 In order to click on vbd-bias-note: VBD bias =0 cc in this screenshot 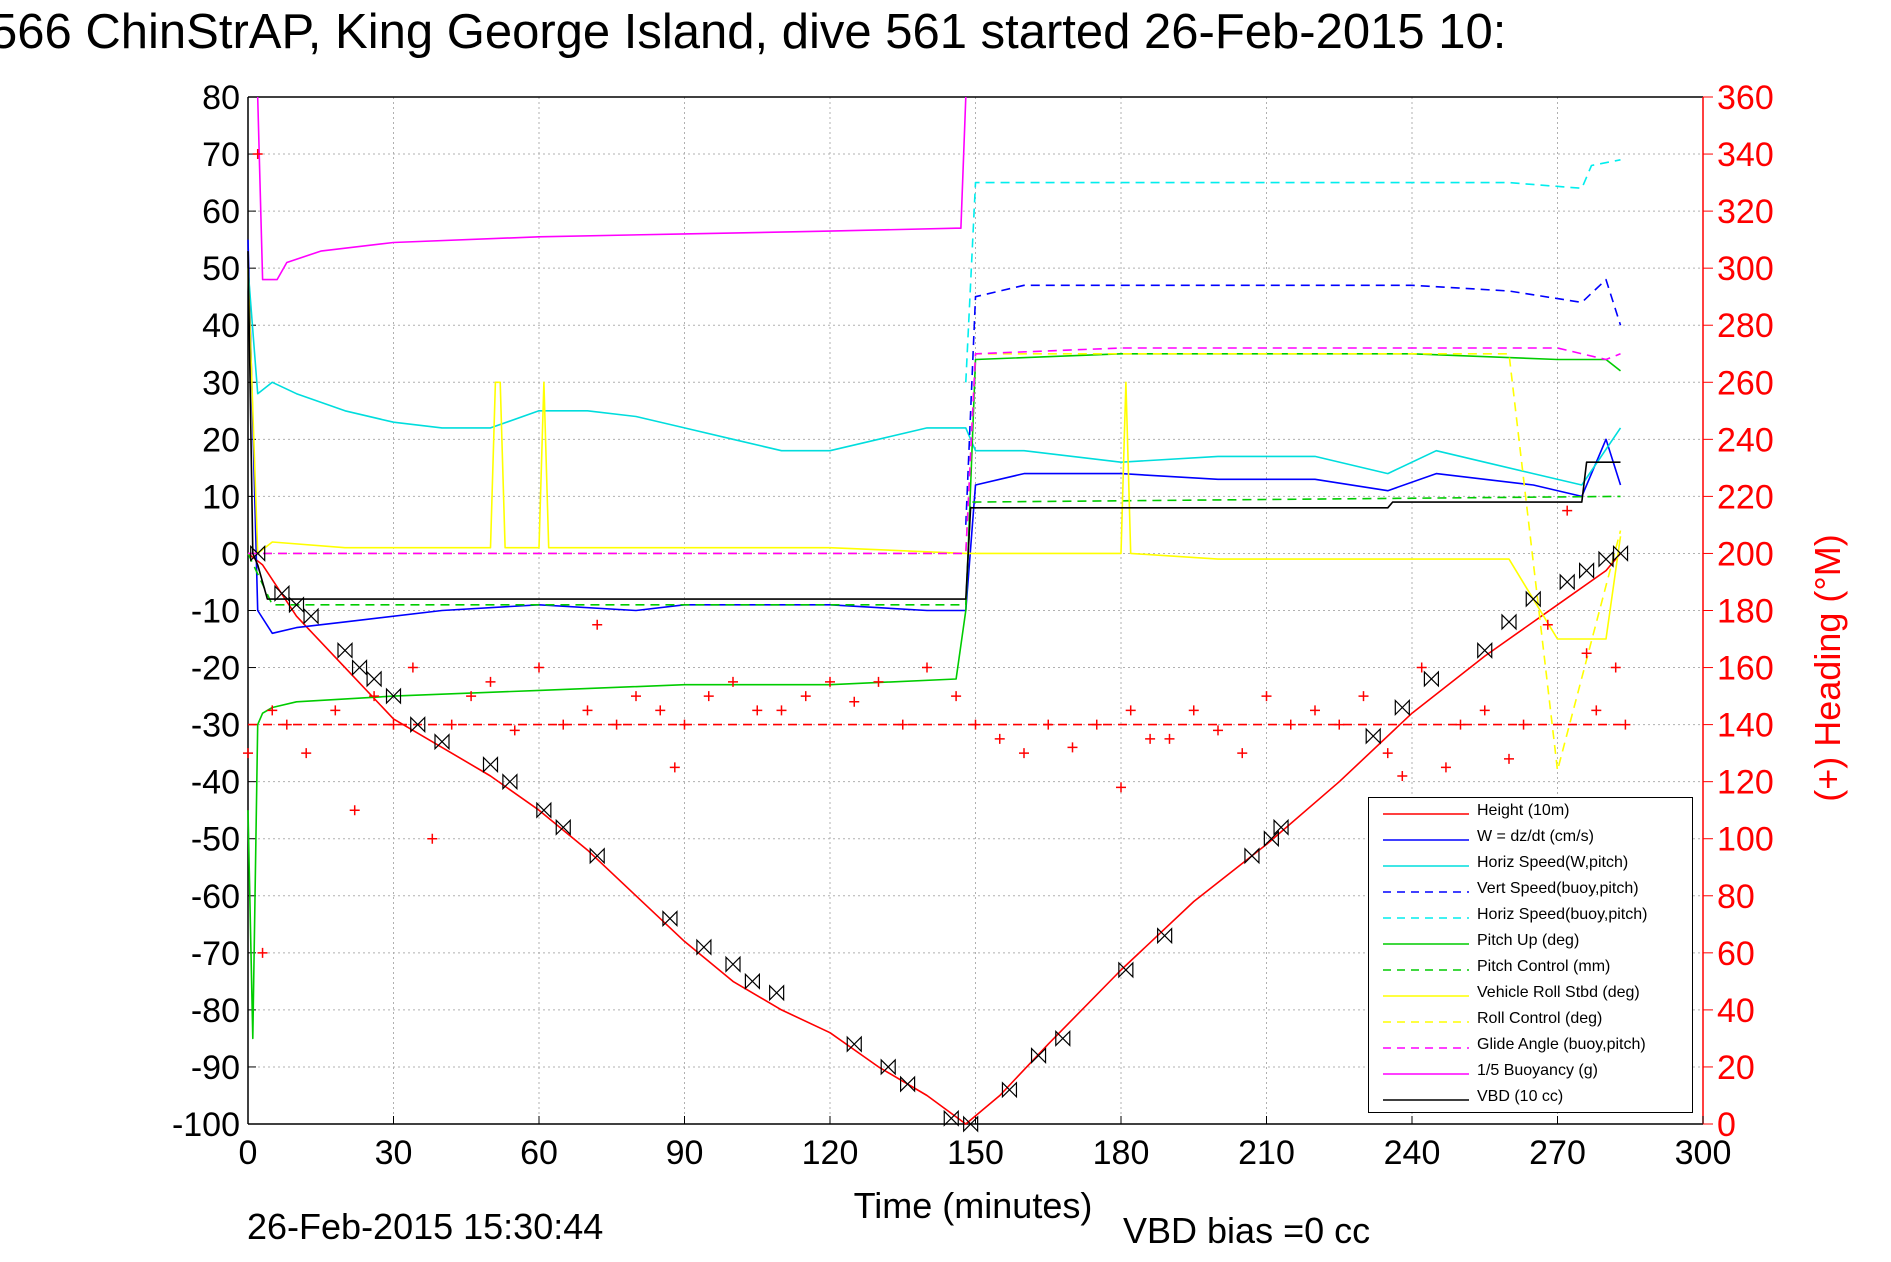, I will do `click(1247, 1230)`.